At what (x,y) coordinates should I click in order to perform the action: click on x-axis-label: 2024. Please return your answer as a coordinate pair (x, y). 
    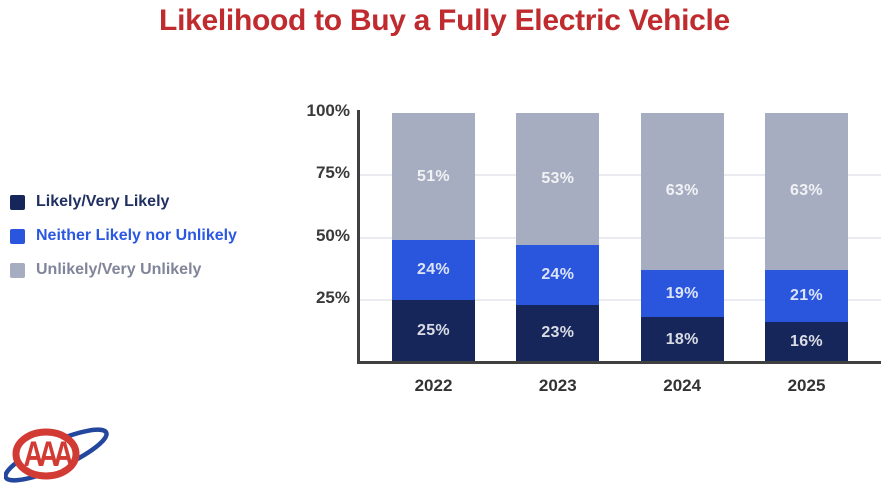
    Looking at the image, I should click on (682, 385).